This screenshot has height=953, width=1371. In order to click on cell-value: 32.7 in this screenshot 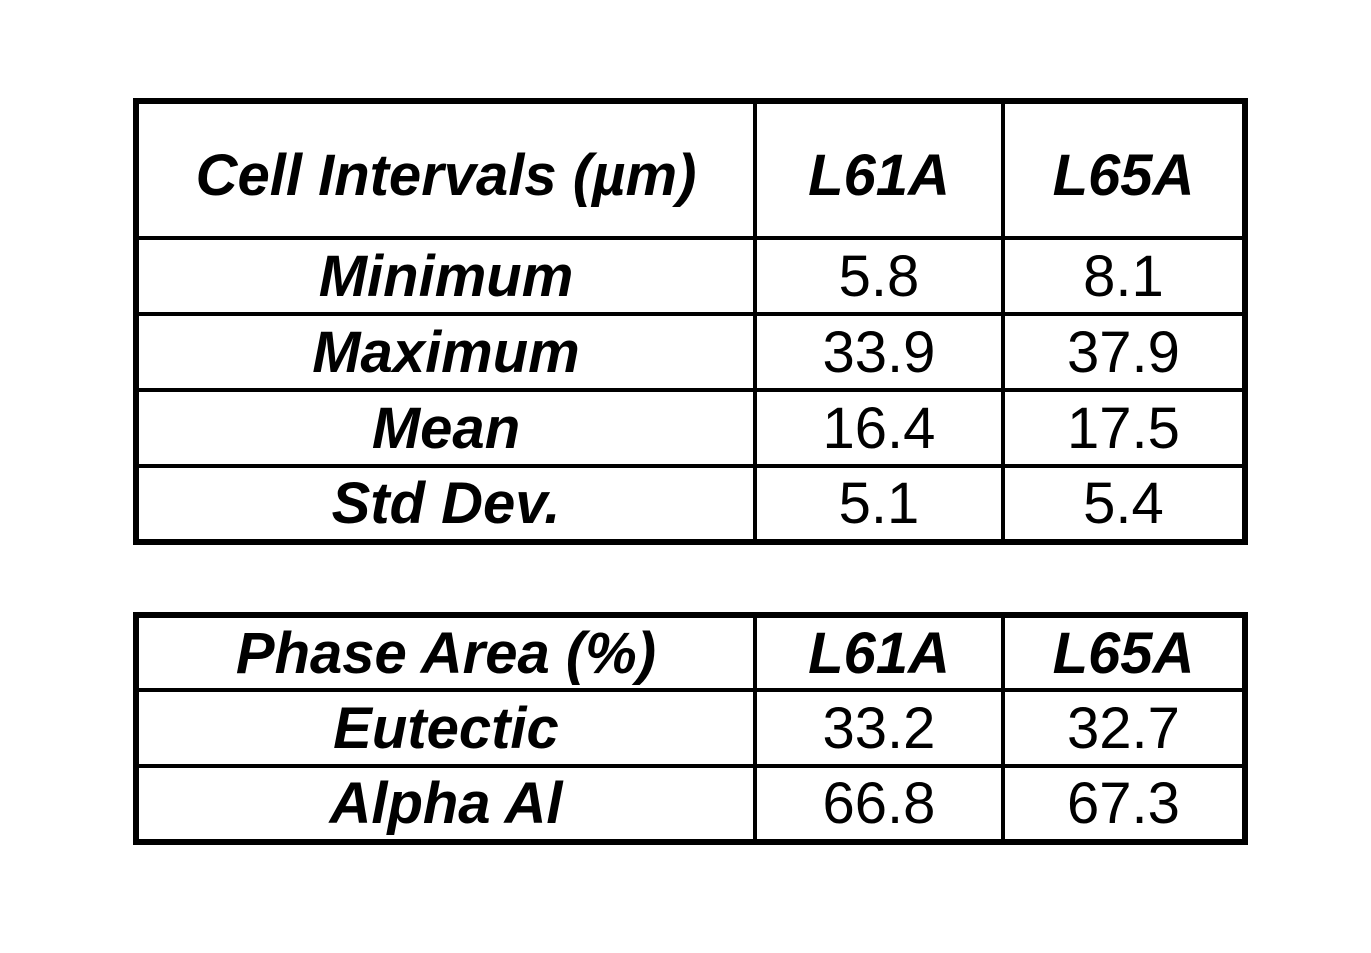, I will do `click(1124, 728)`.